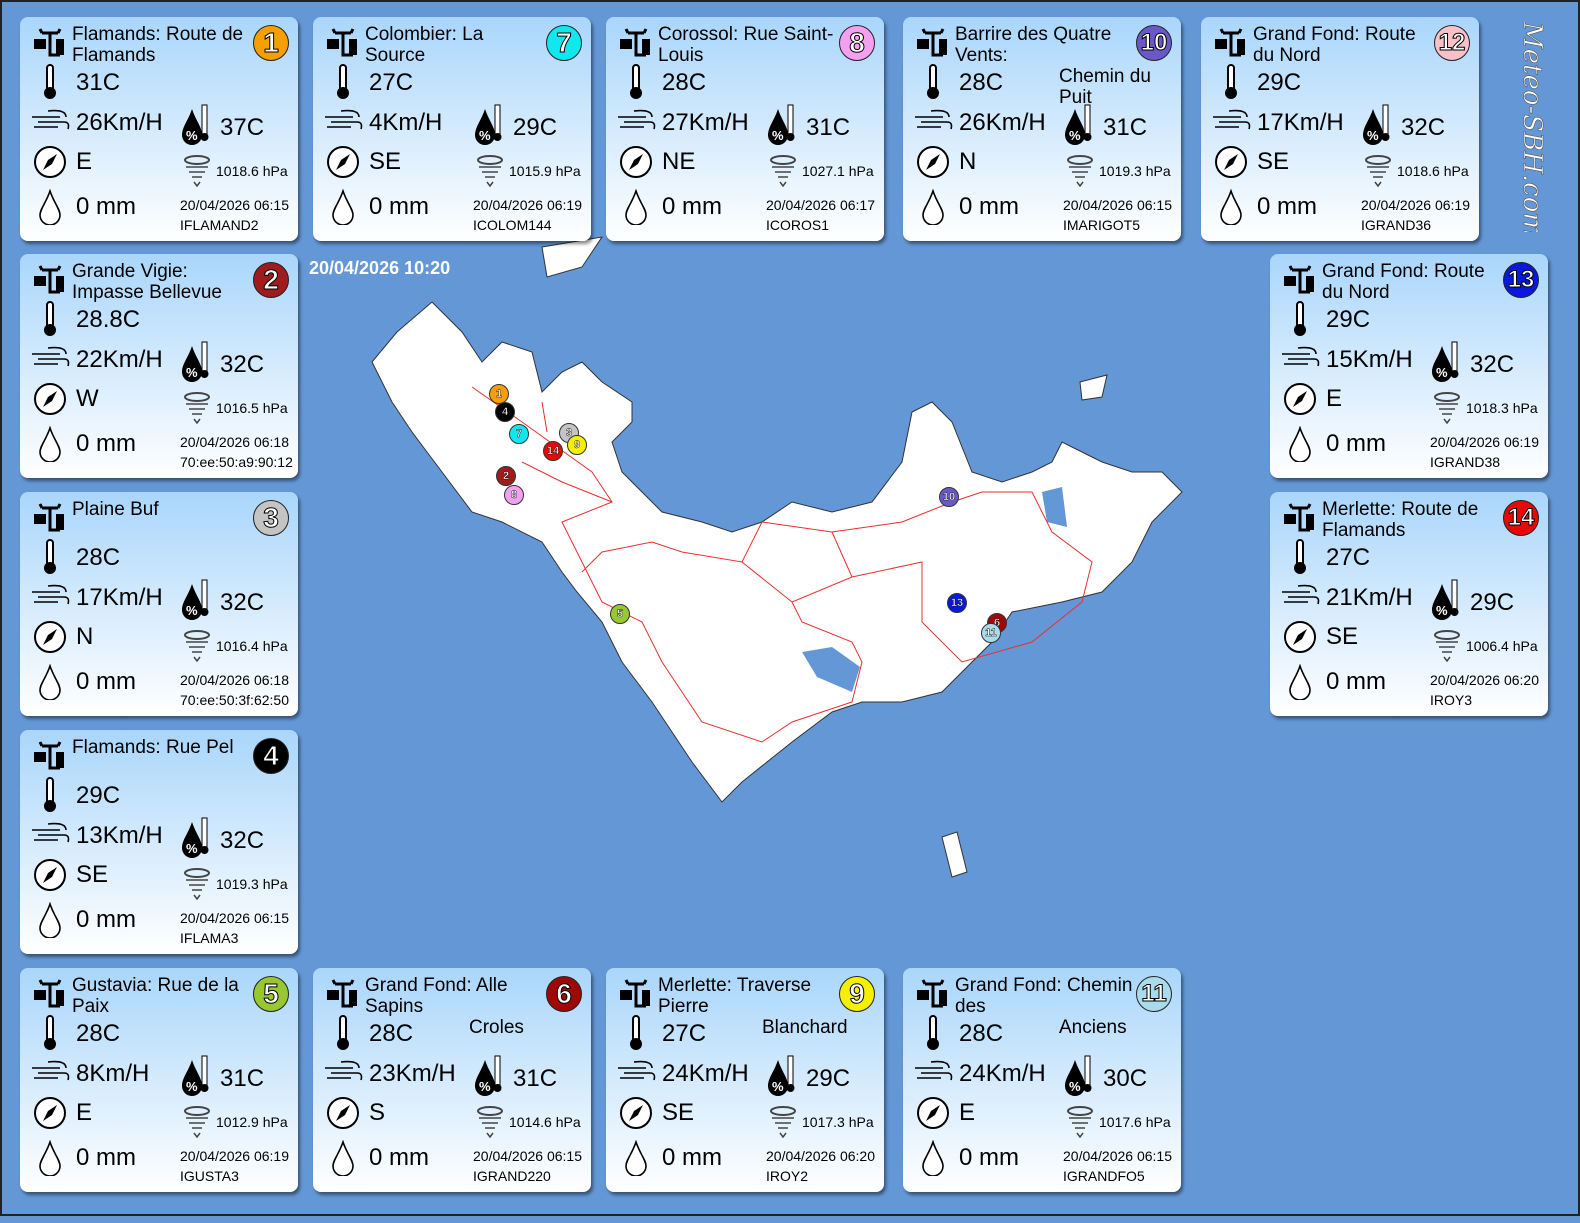  Describe the element at coordinates (436, 996) in the screenshot. I see `station-name: Grand Fond: Alle Sapins` at that location.